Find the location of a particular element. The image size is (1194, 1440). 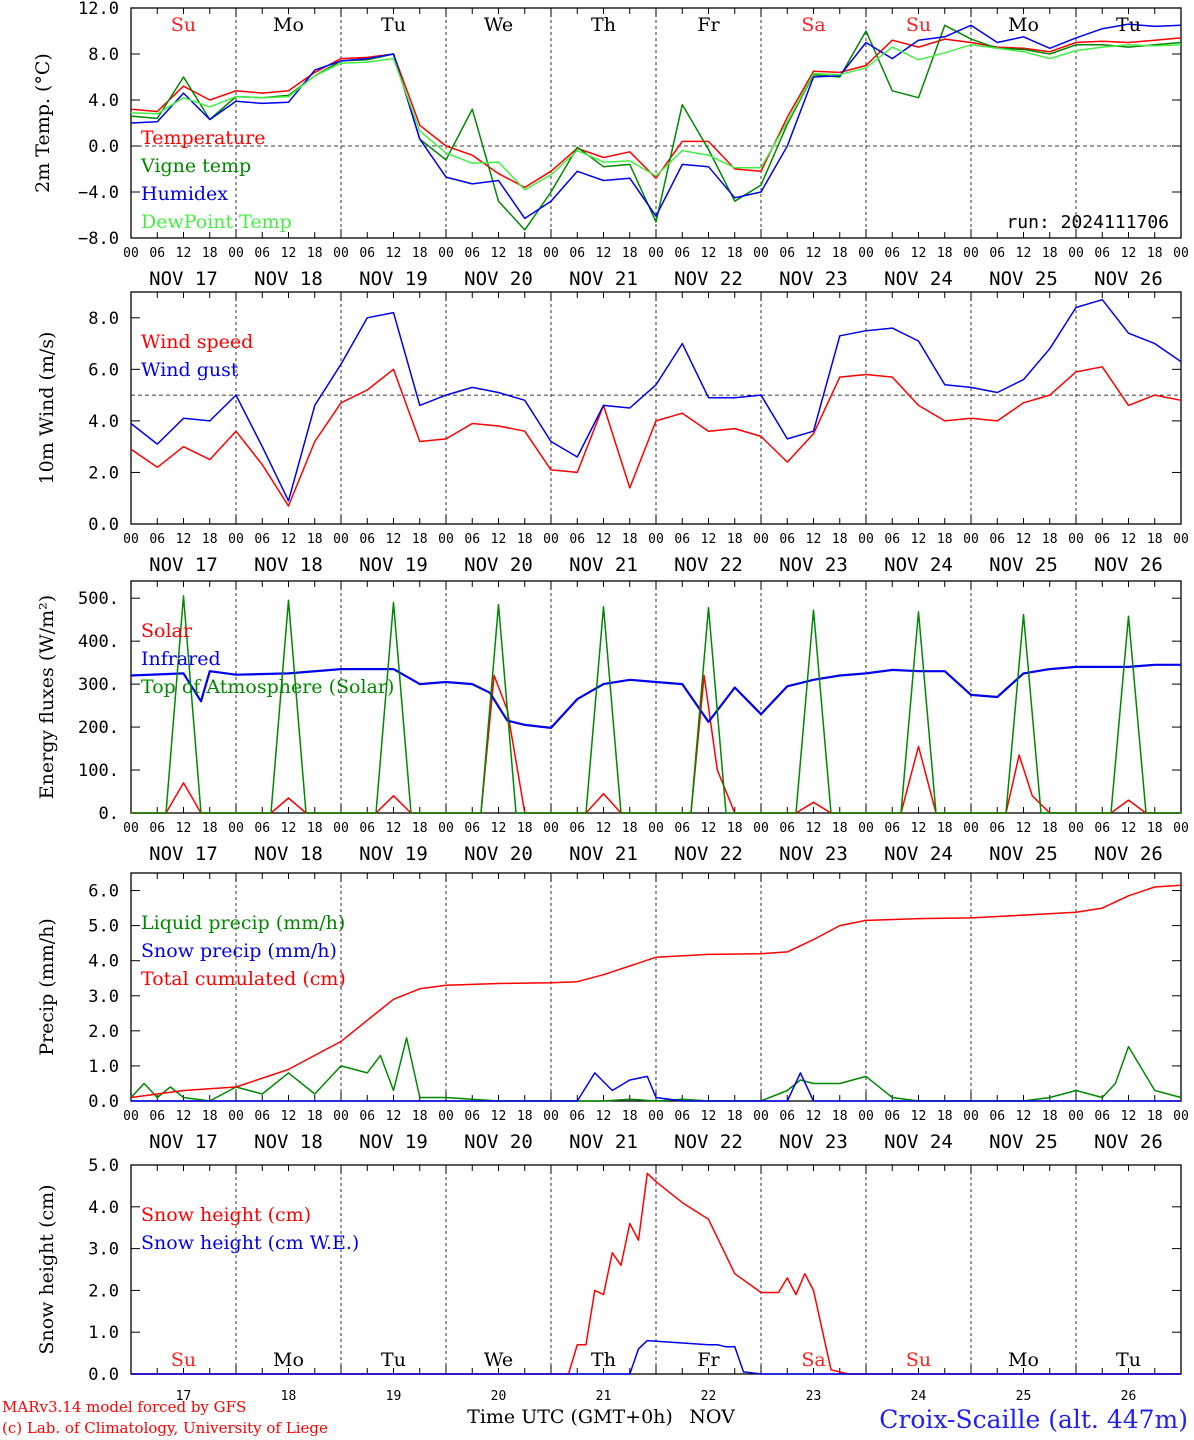

y-axis-label: 10m Wind (m/s) is located at coordinates (47, 408).